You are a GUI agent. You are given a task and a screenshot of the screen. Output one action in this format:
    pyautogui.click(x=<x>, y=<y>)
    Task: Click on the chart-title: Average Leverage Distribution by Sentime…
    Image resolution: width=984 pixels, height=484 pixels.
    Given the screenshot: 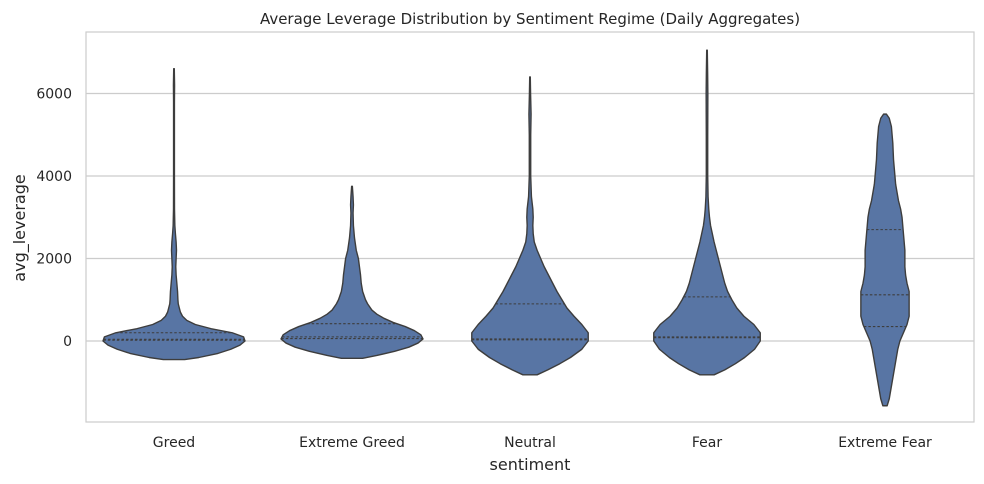 What is the action you would take?
    pyautogui.click(x=530, y=19)
    